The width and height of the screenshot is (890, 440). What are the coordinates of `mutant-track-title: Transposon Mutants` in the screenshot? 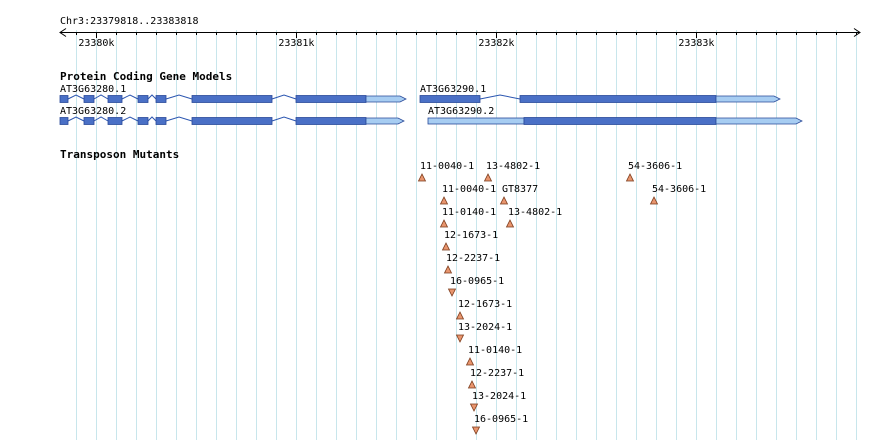 It's located at (119, 154).